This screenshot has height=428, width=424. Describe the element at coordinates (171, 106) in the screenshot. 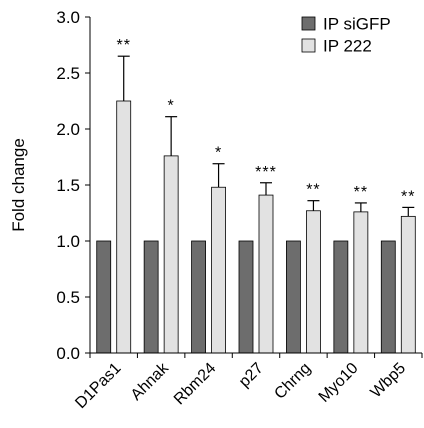

I see `significance-label-ahnak: *` at that location.